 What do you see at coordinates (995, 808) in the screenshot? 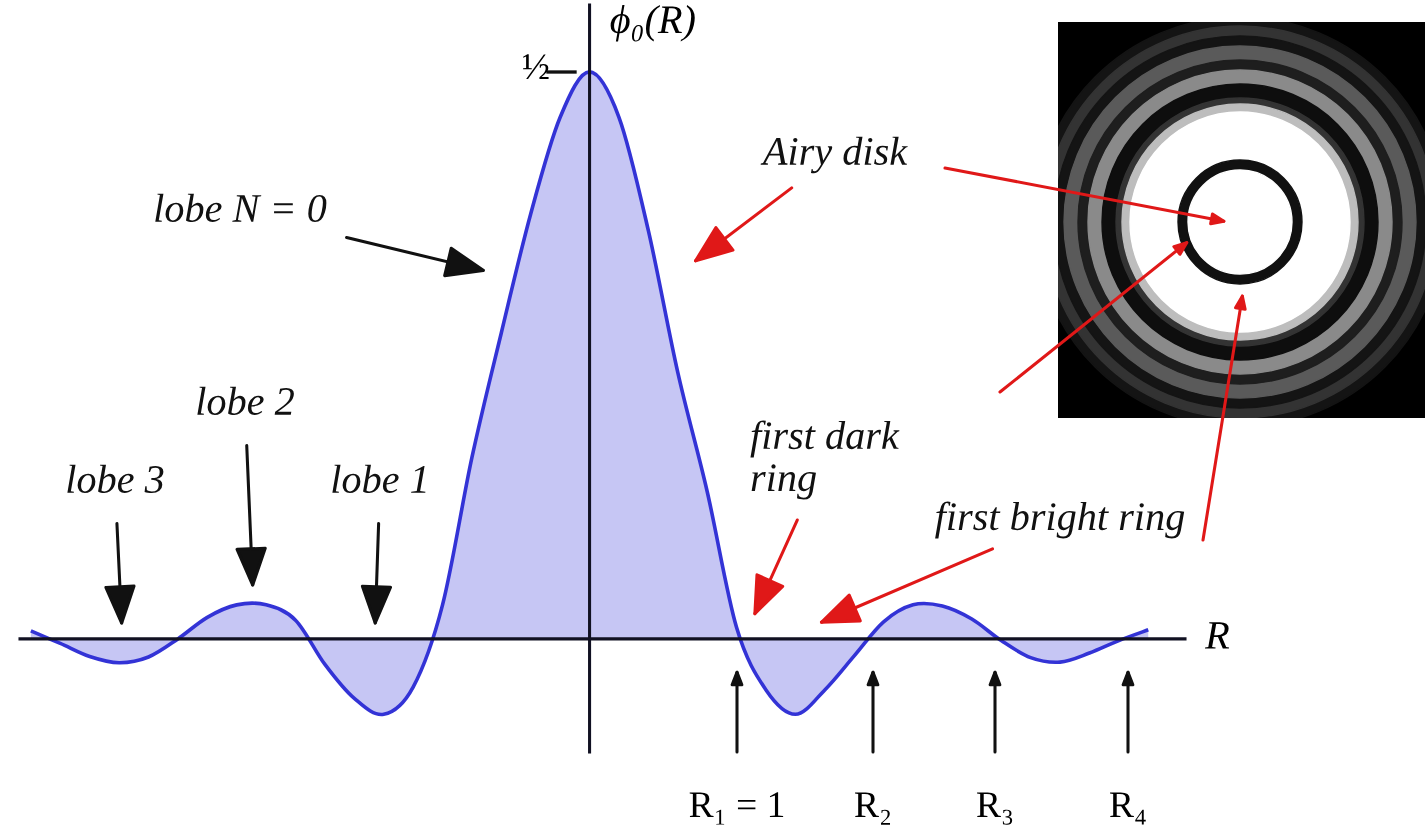
I see `text: R₃` at bounding box center [995, 808].